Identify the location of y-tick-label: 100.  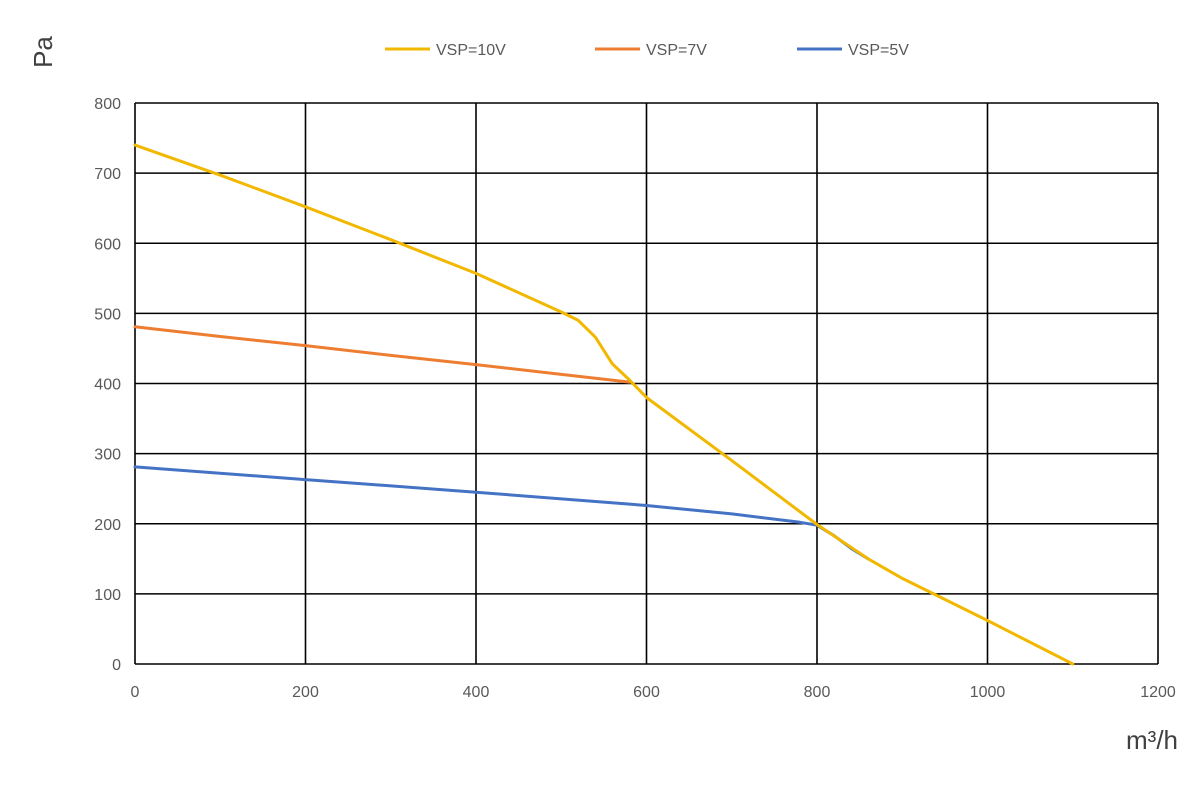
(107, 595).